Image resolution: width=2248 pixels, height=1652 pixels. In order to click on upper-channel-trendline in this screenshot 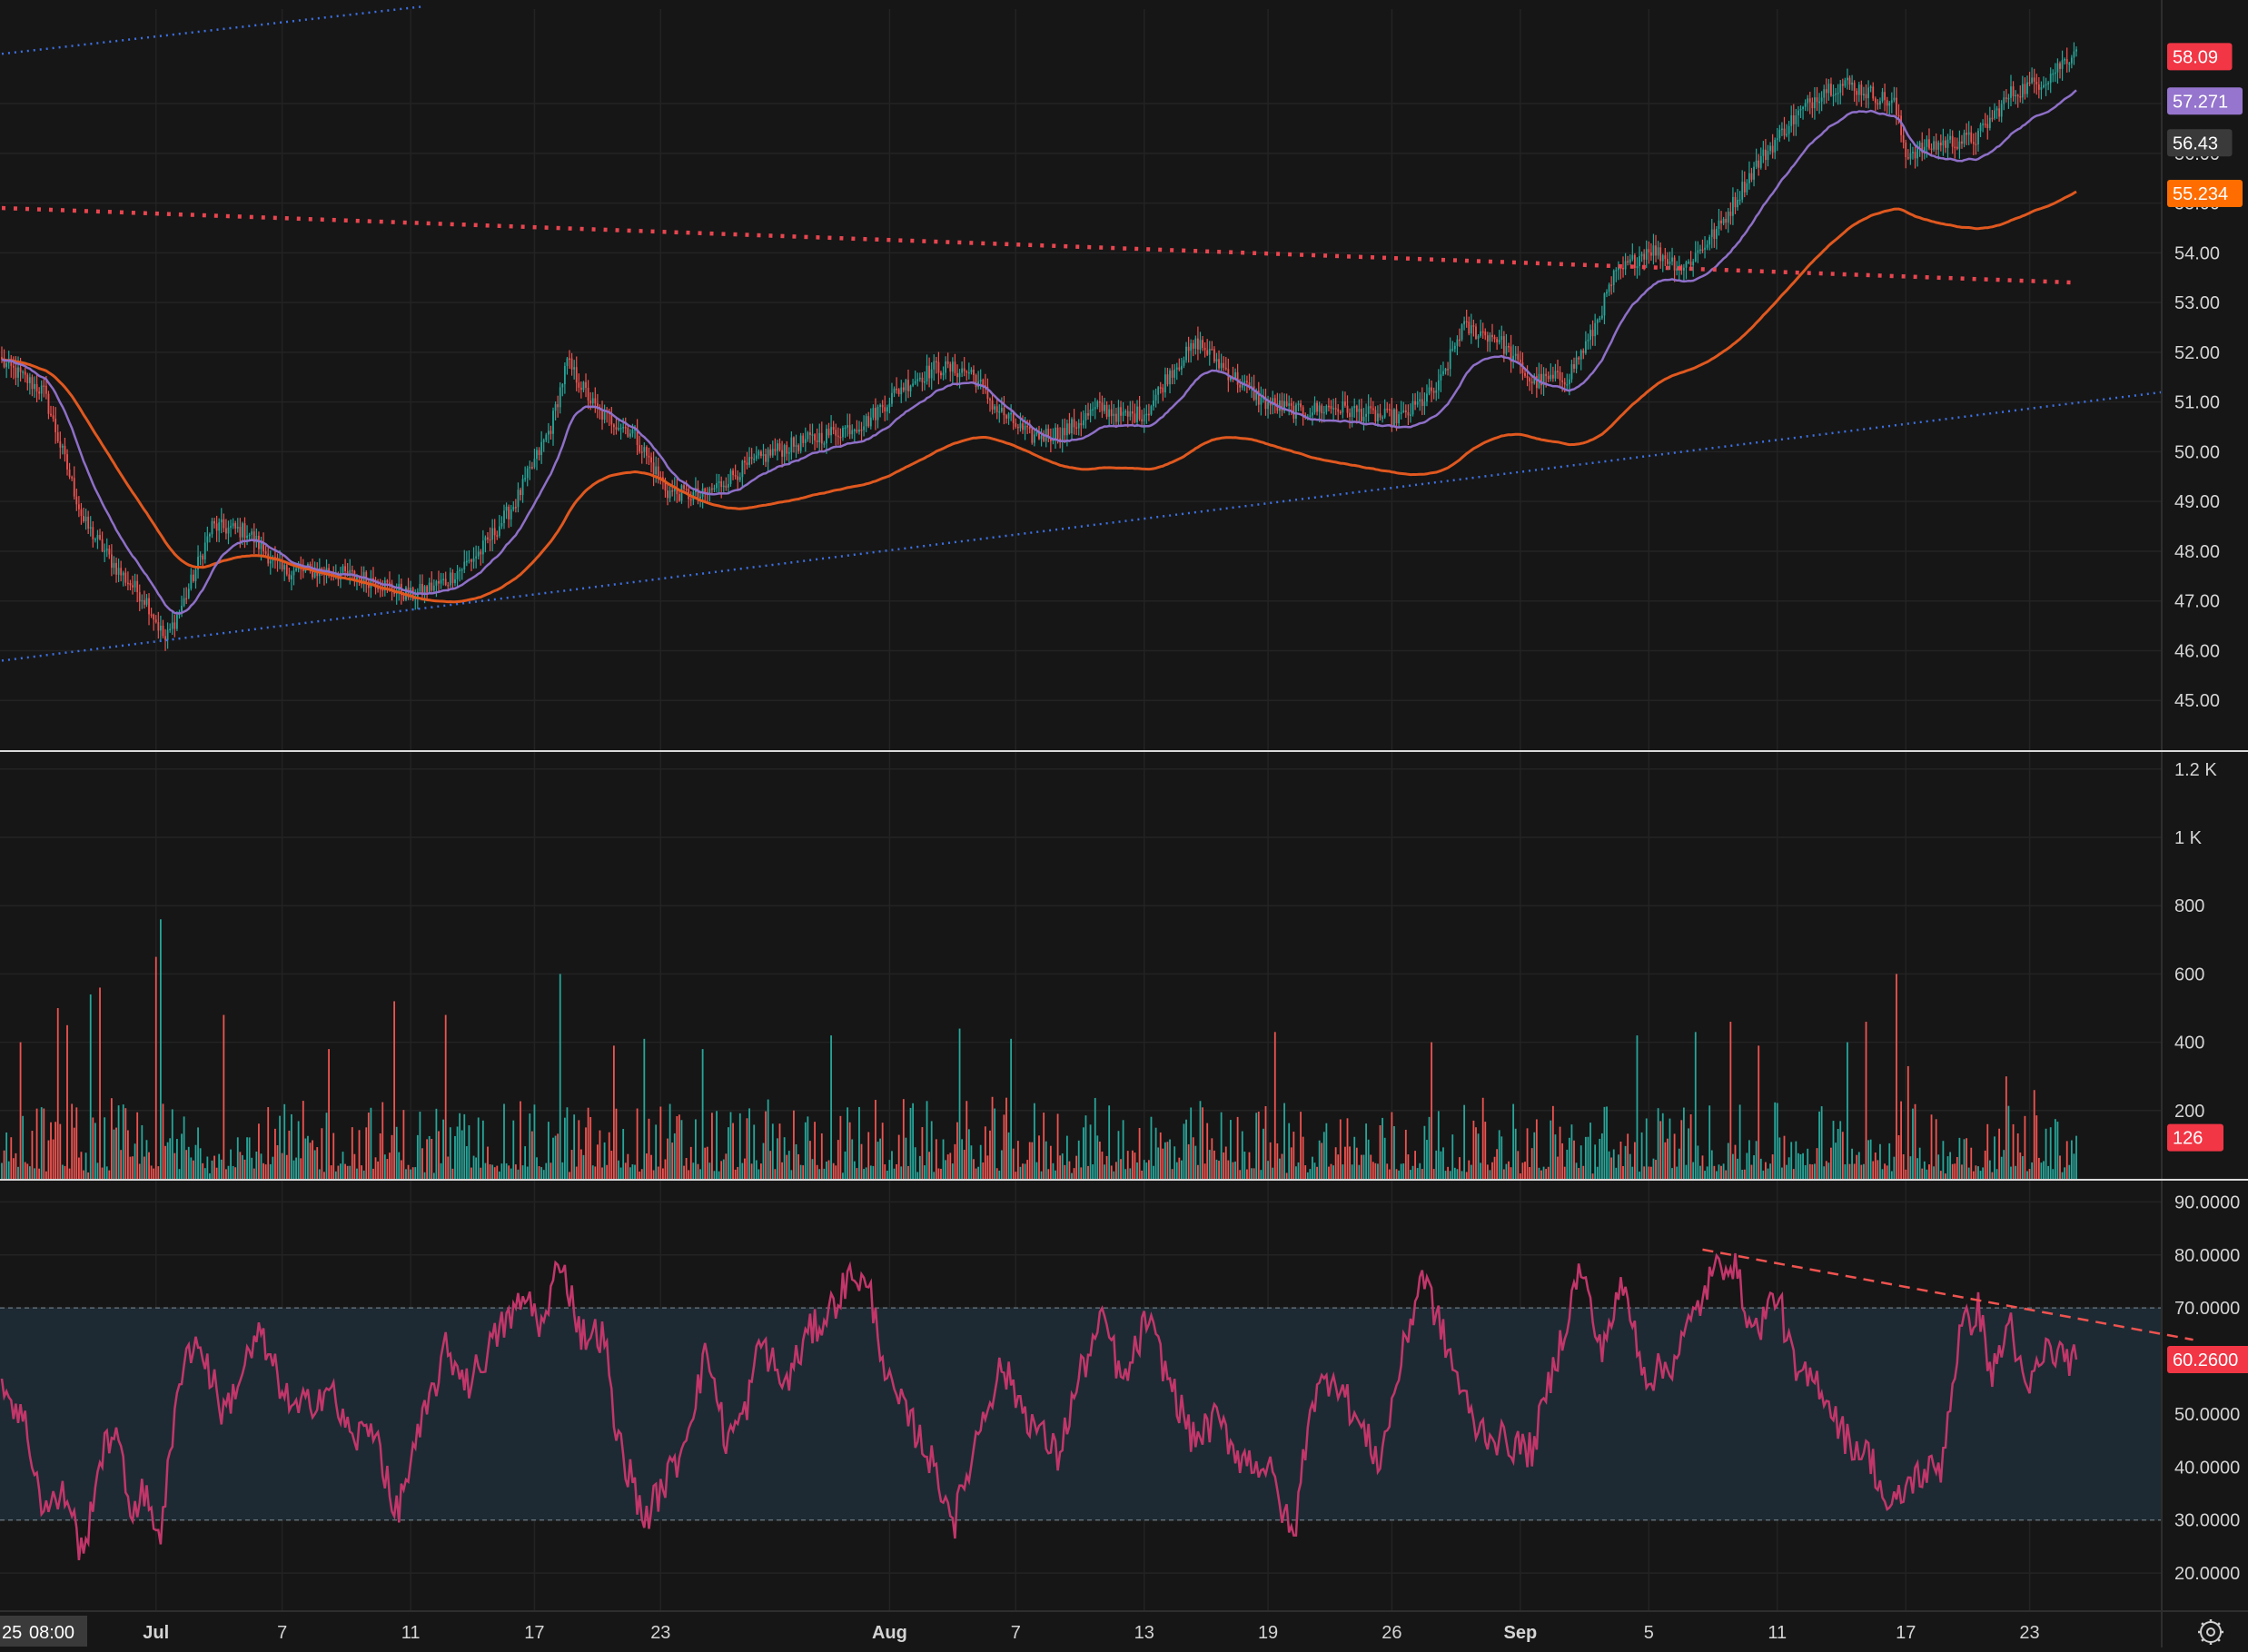, I will do `click(212, 30)`.